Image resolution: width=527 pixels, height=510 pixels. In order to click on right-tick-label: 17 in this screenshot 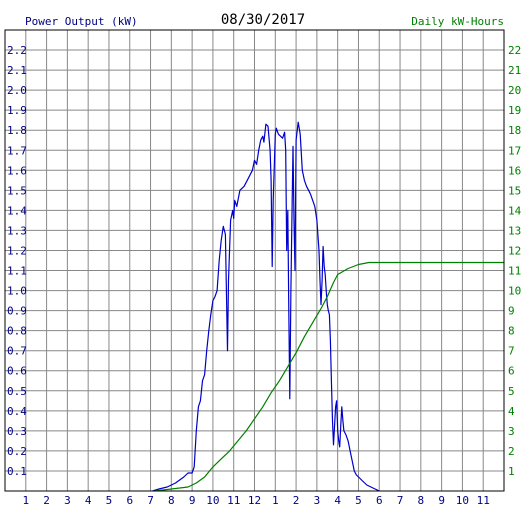, I will do `click(514, 150)`.